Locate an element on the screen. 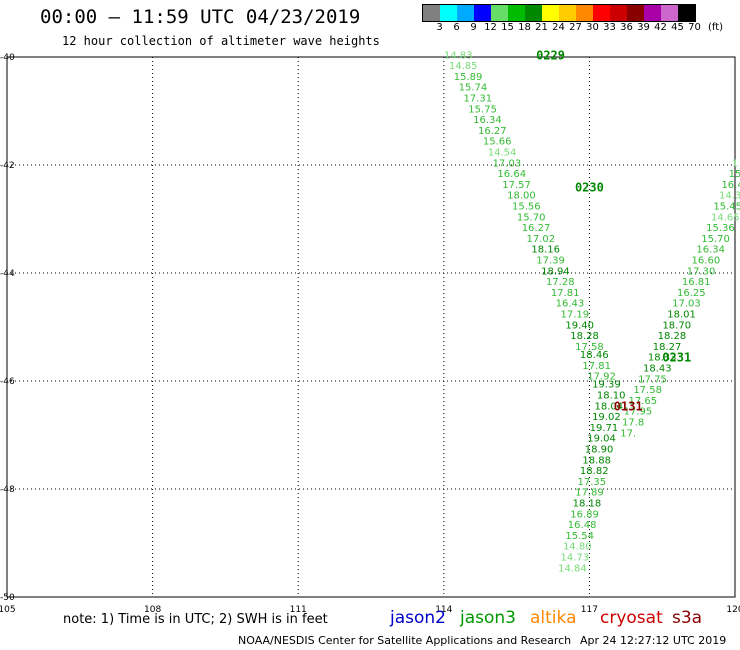  pass-time-label: 0230 is located at coordinates (589, 188).